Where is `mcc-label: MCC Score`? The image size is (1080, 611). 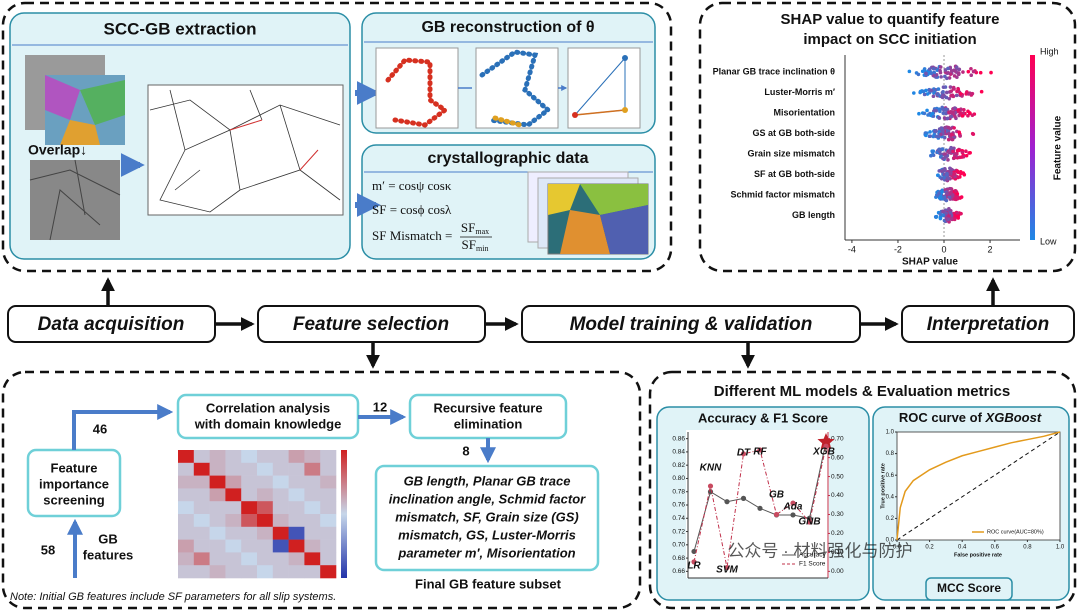 mcc-label: MCC Score is located at coordinates (969, 588).